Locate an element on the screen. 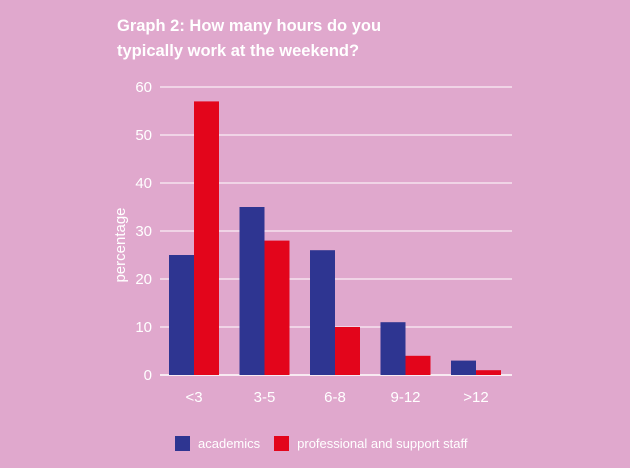 Image resolution: width=630 pixels, height=468 pixels. legend-item-professional-staff: professional and support staff is located at coordinates (370, 443).